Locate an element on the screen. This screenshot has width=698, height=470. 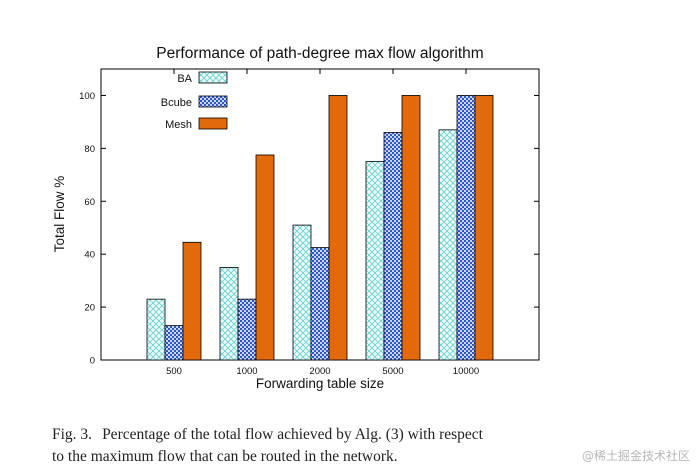
bar-mesh-2000 is located at coordinates (338, 228).